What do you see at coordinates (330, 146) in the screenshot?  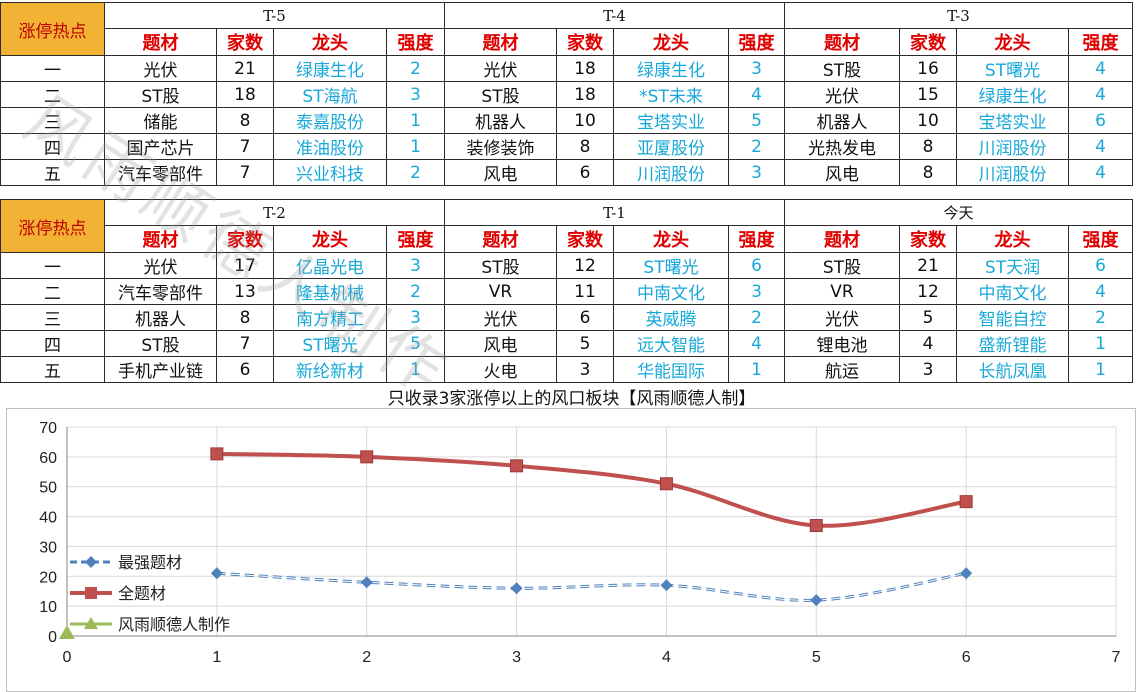 I see `leader-cell: 准油股份` at bounding box center [330, 146].